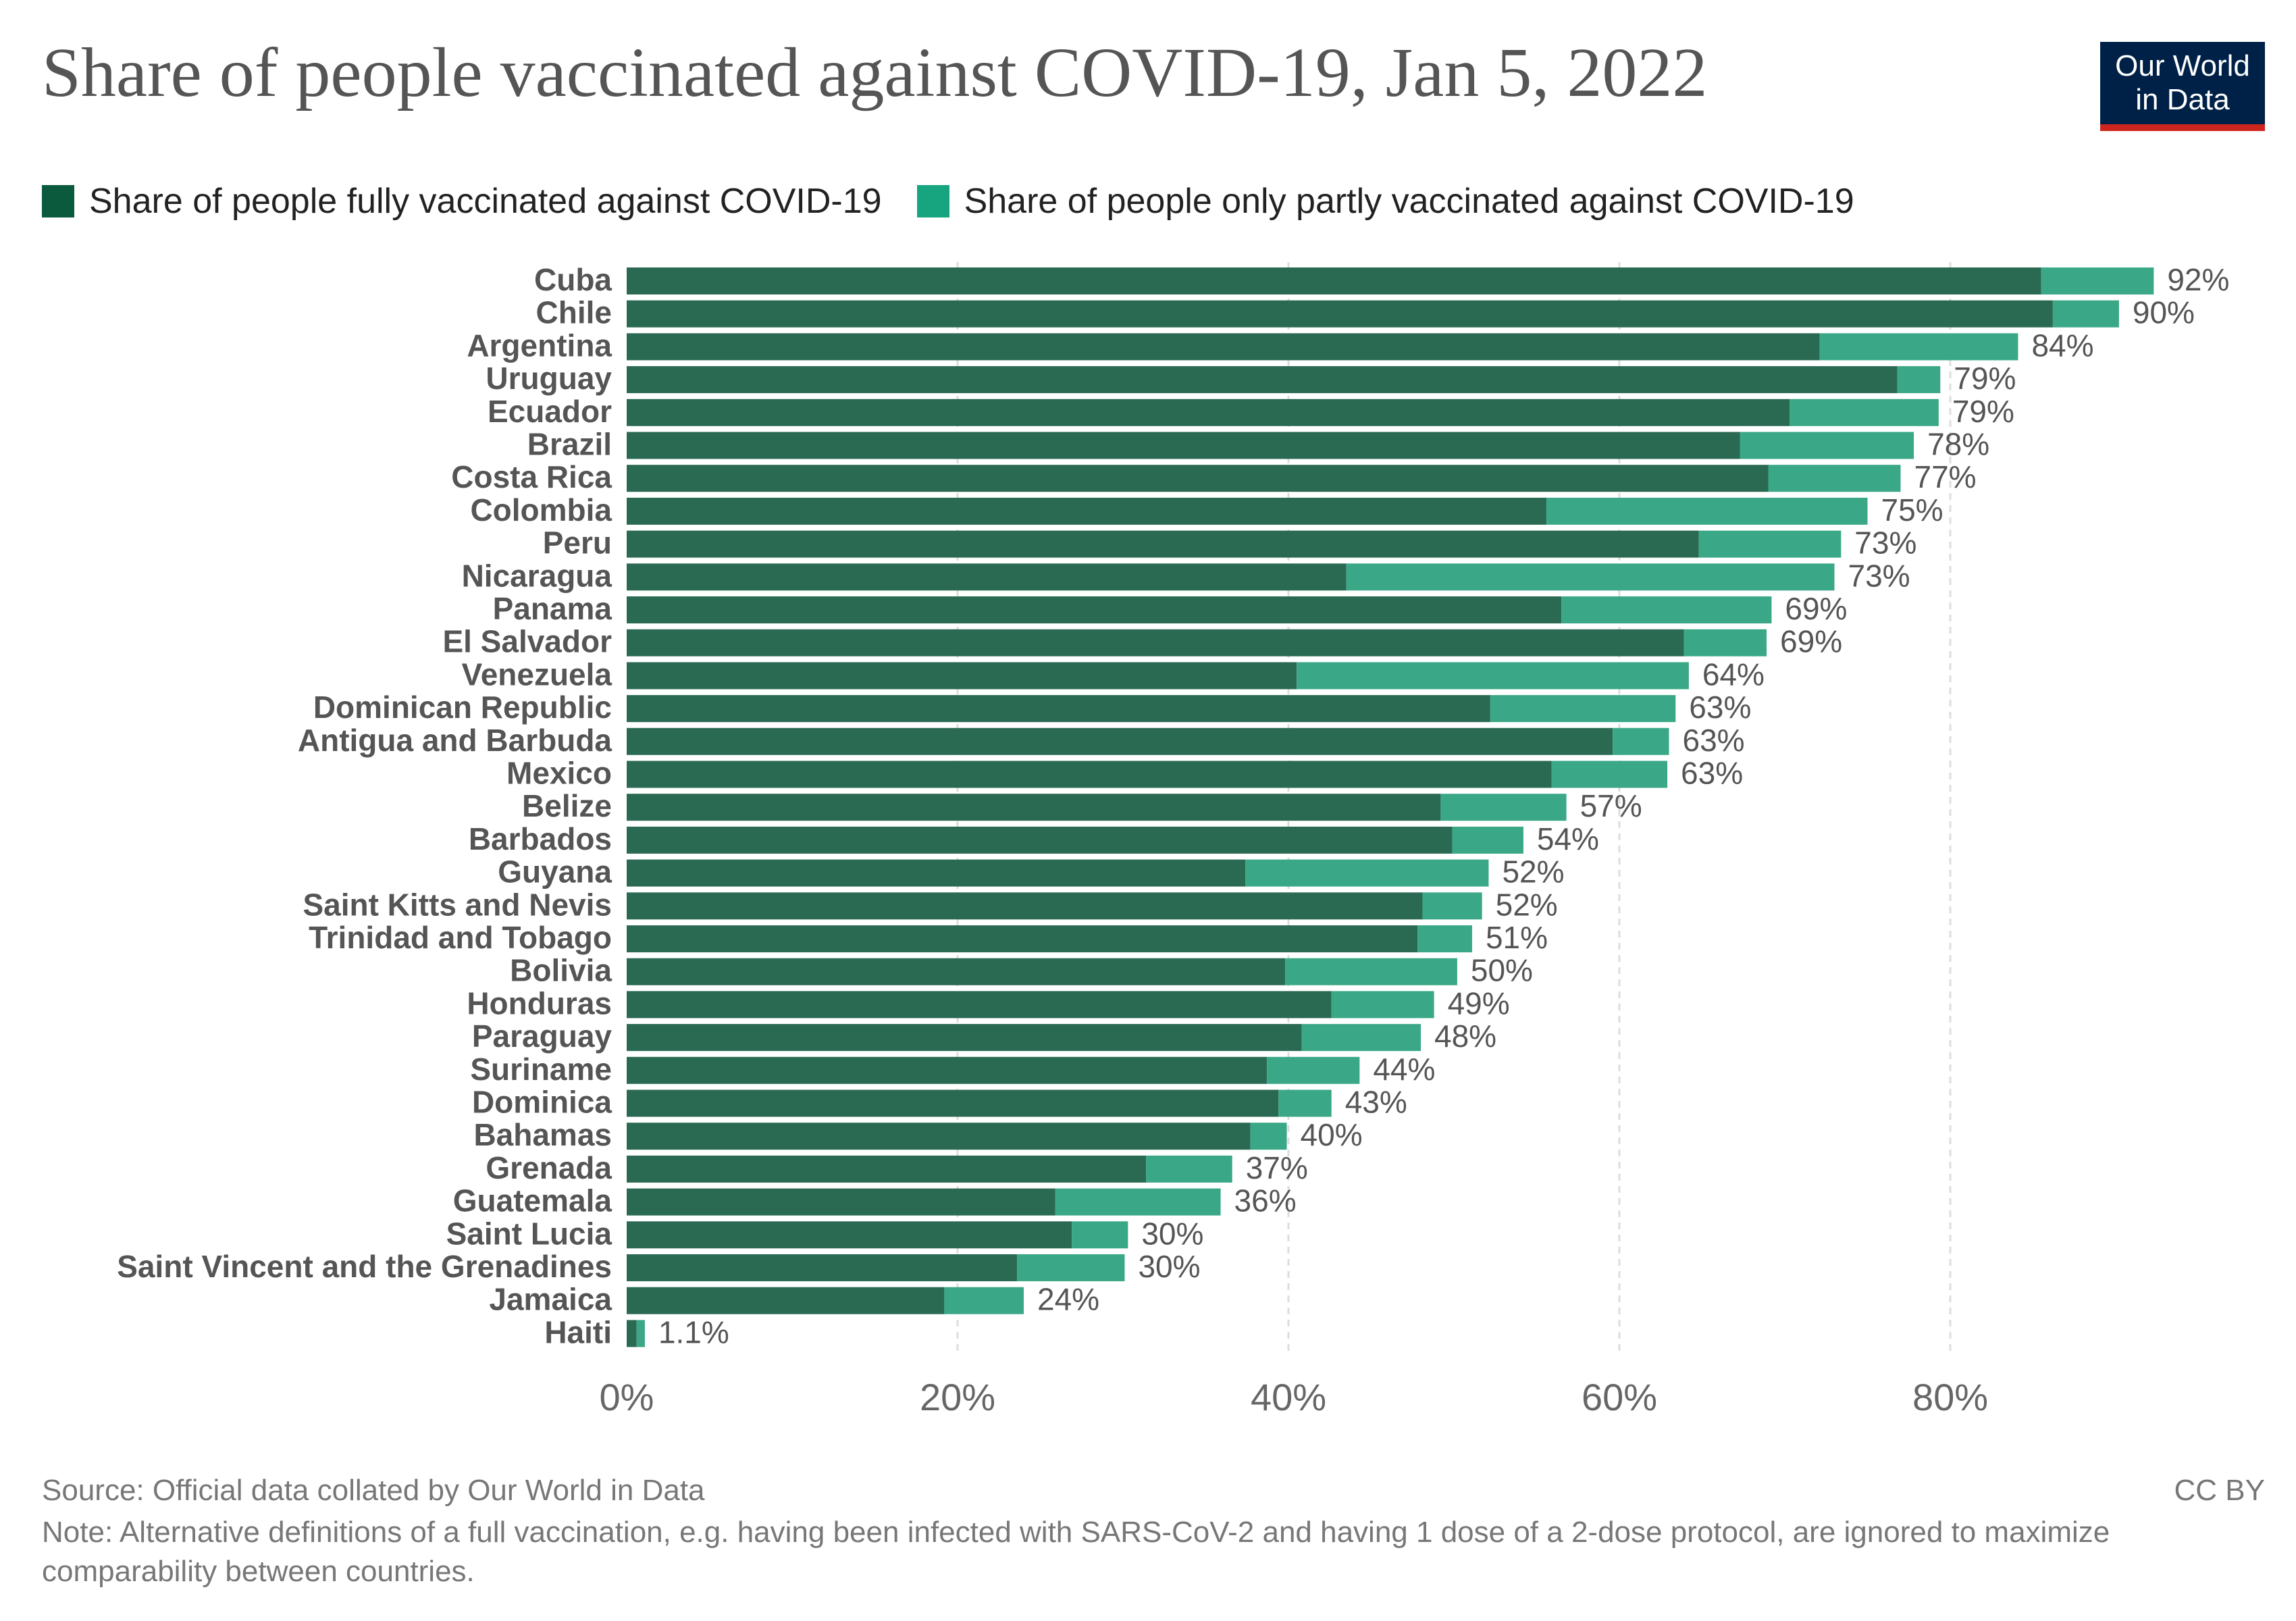  What do you see at coordinates (1879, 575) in the screenshot?
I see `value-label: 73%` at bounding box center [1879, 575].